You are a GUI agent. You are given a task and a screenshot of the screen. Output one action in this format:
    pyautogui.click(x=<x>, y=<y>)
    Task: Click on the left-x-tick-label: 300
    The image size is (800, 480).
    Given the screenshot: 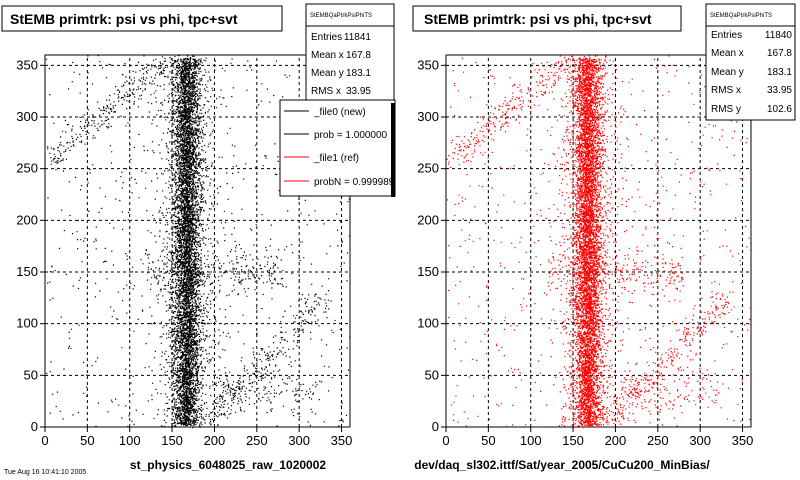 What is the action you would take?
    pyautogui.click(x=299, y=440)
    